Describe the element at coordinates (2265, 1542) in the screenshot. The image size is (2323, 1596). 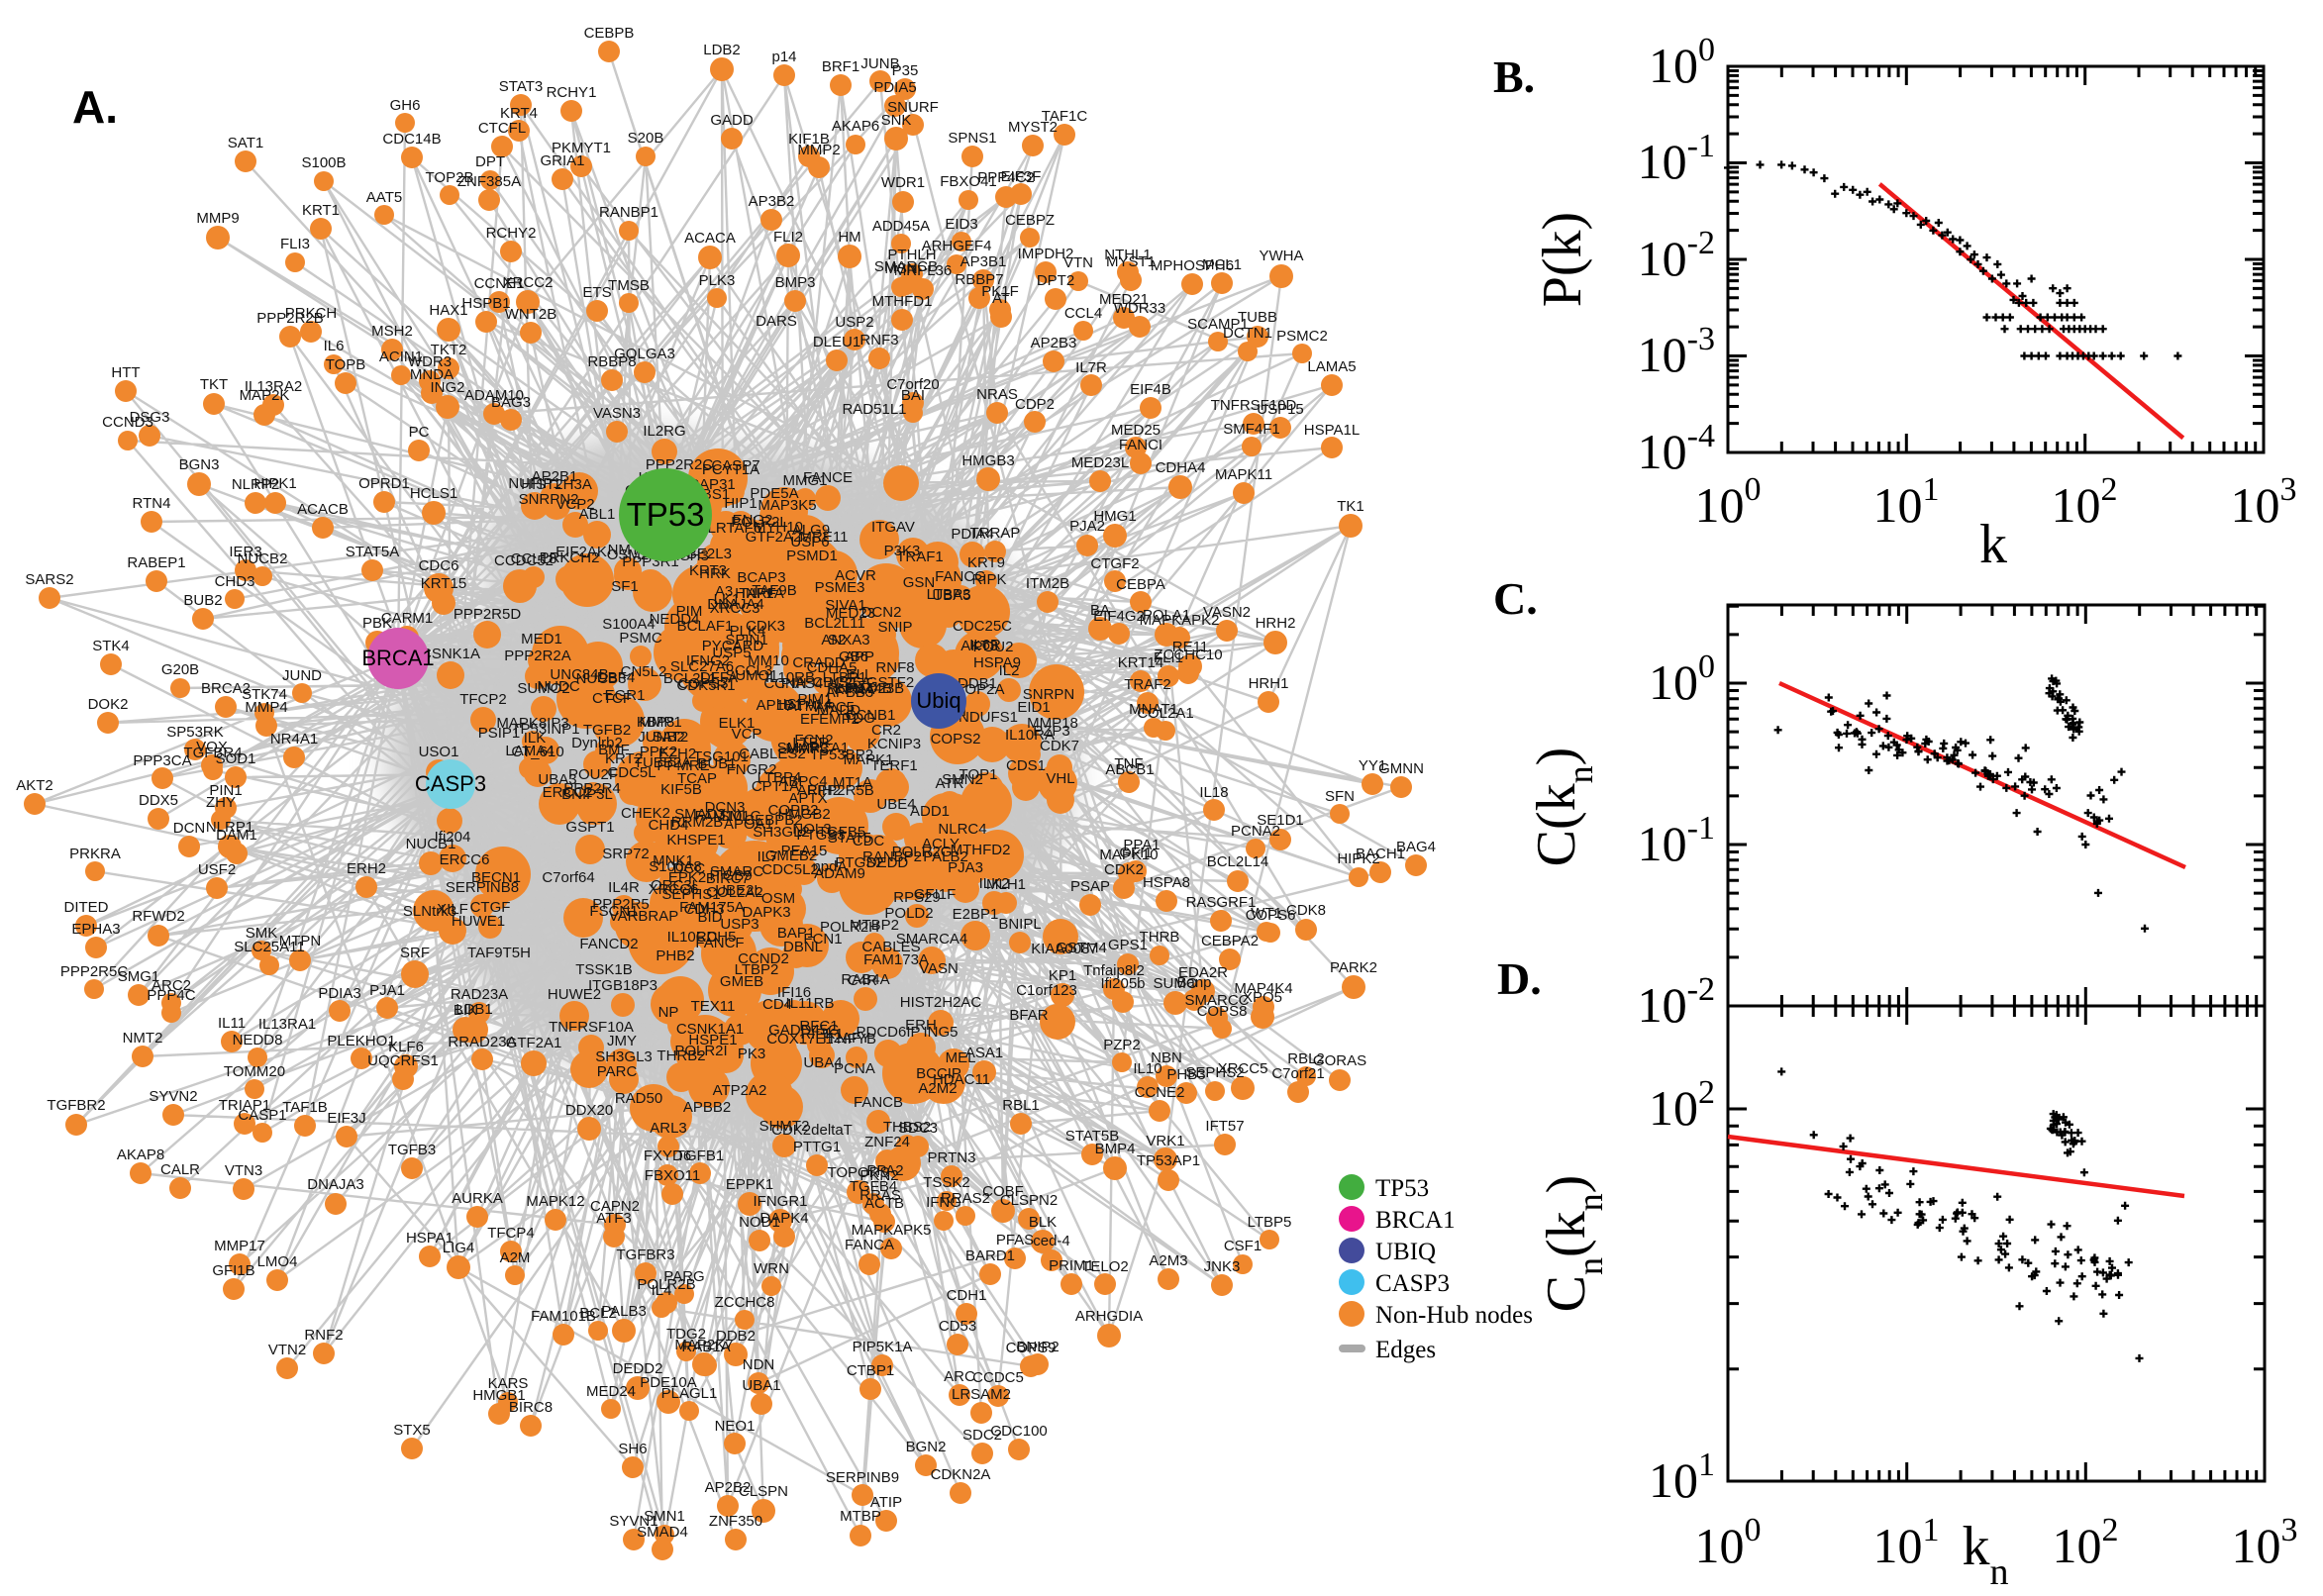
I see `svg-text: 103` at that location.